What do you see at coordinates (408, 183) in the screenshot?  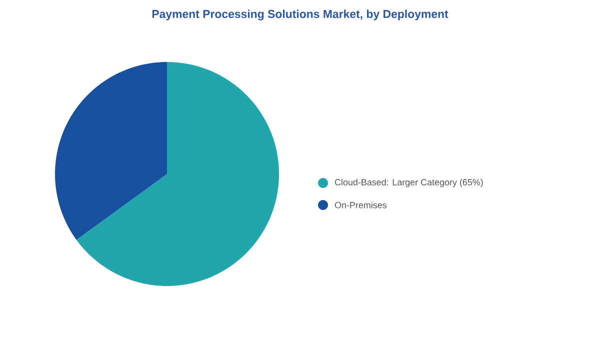 I see `legend-label: Cloud-Based: Larger Category (65%)` at bounding box center [408, 183].